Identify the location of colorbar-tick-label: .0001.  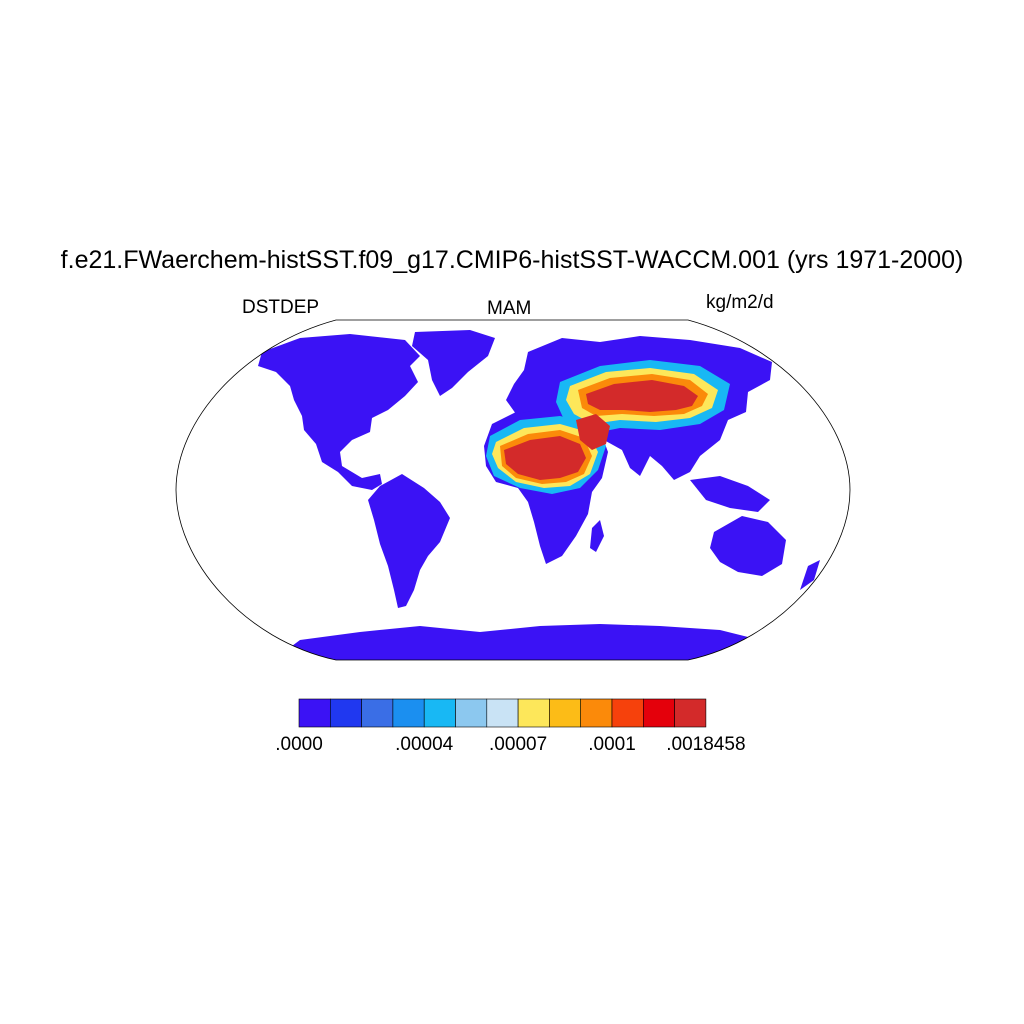
(612, 744).